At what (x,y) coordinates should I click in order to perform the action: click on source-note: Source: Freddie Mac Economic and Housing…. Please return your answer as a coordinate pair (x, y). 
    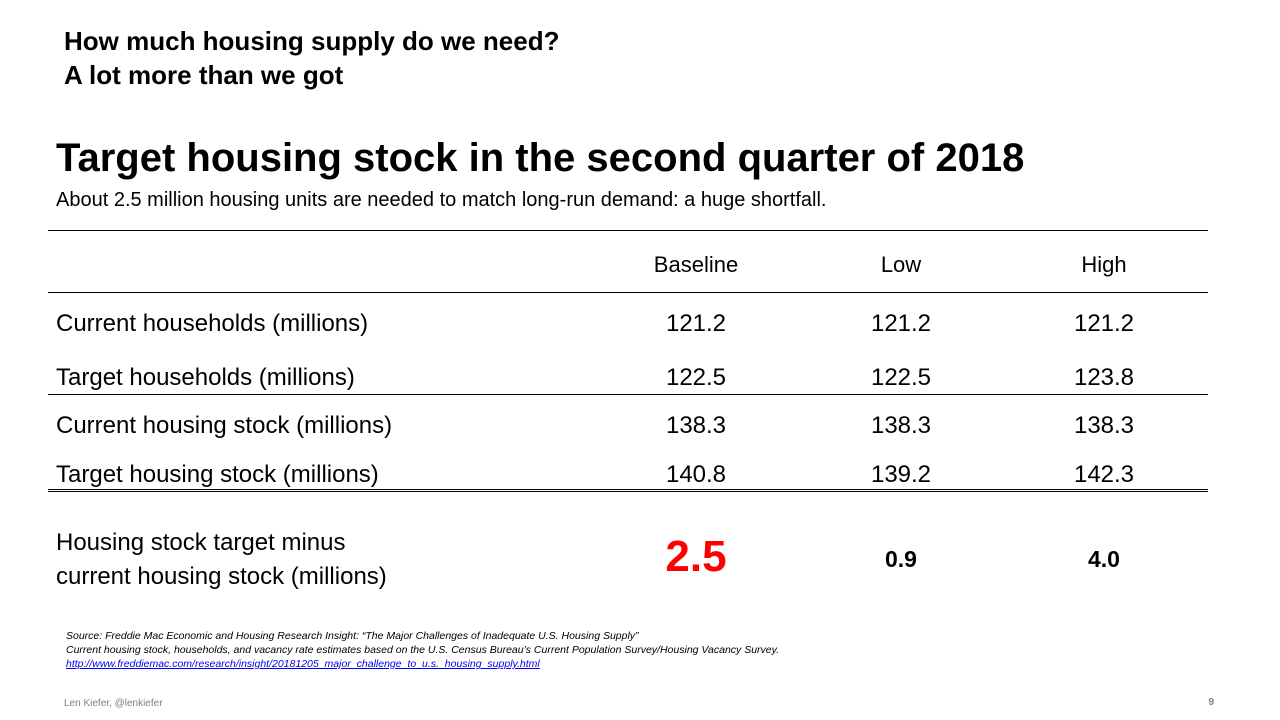
    Looking at the image, I should click on (422, 650).